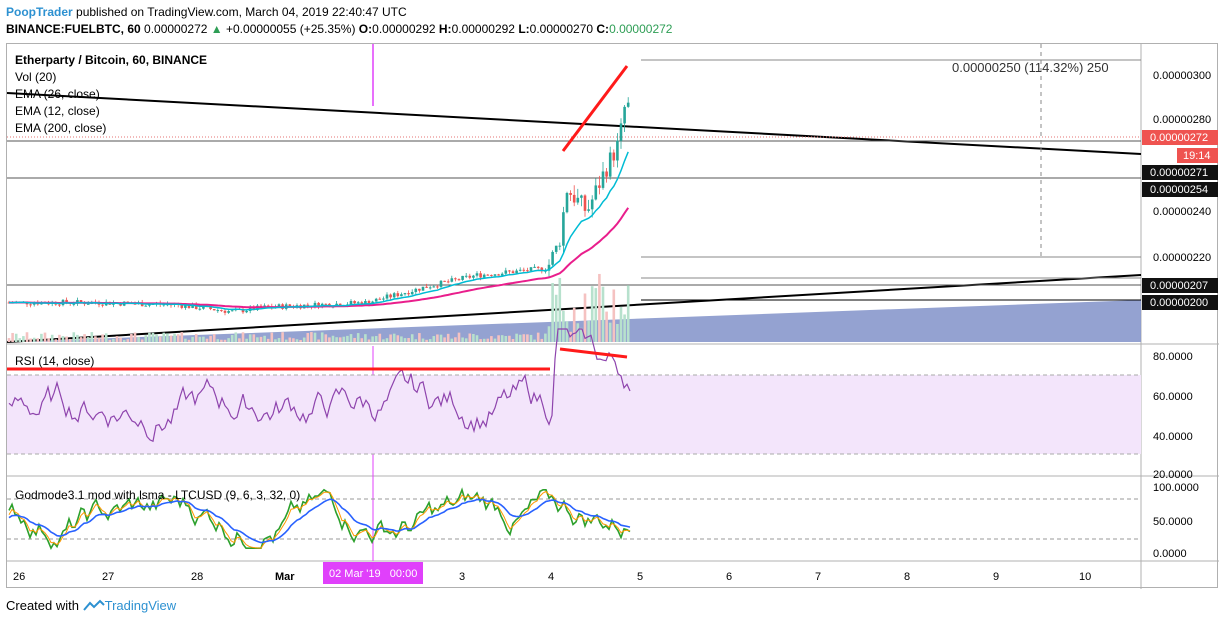 The height and width of the screenshot is (624, 1224). Describe the element at coordinates (373, 574) in the screenshot. I see `crosshair-time-badge: 02 Mar '19 00:00` at that location.